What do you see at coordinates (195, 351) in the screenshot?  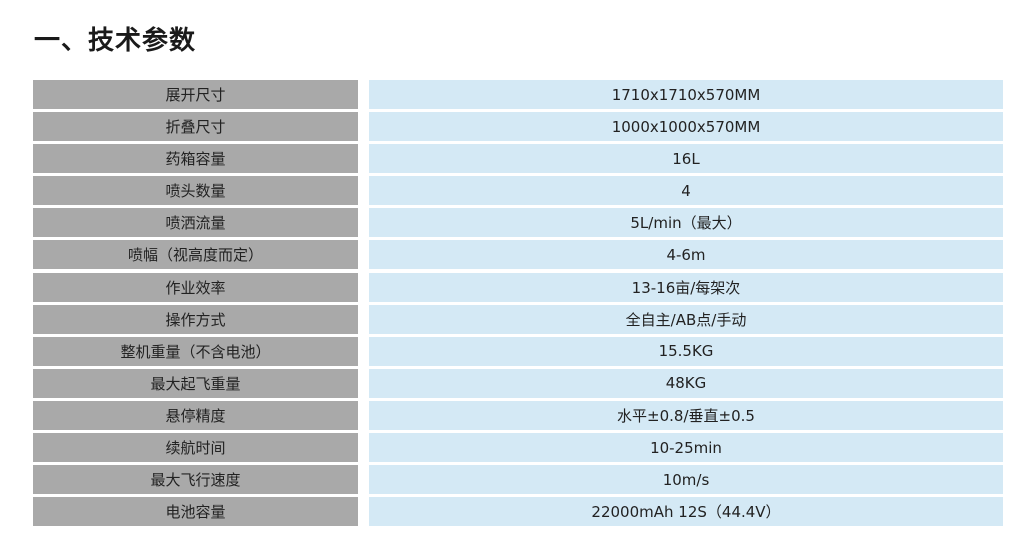 I see `param-label: 整机重量（不含电池）` at bounding box center [195, 351].